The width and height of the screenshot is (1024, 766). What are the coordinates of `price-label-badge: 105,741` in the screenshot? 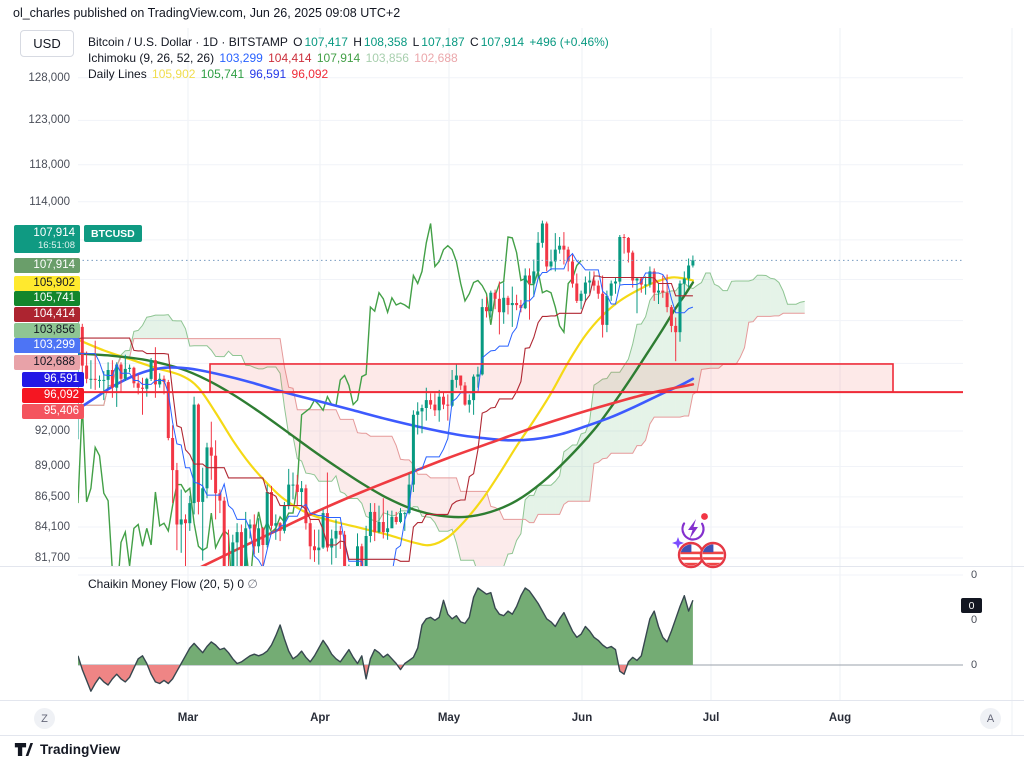 It's located at (47, 298).